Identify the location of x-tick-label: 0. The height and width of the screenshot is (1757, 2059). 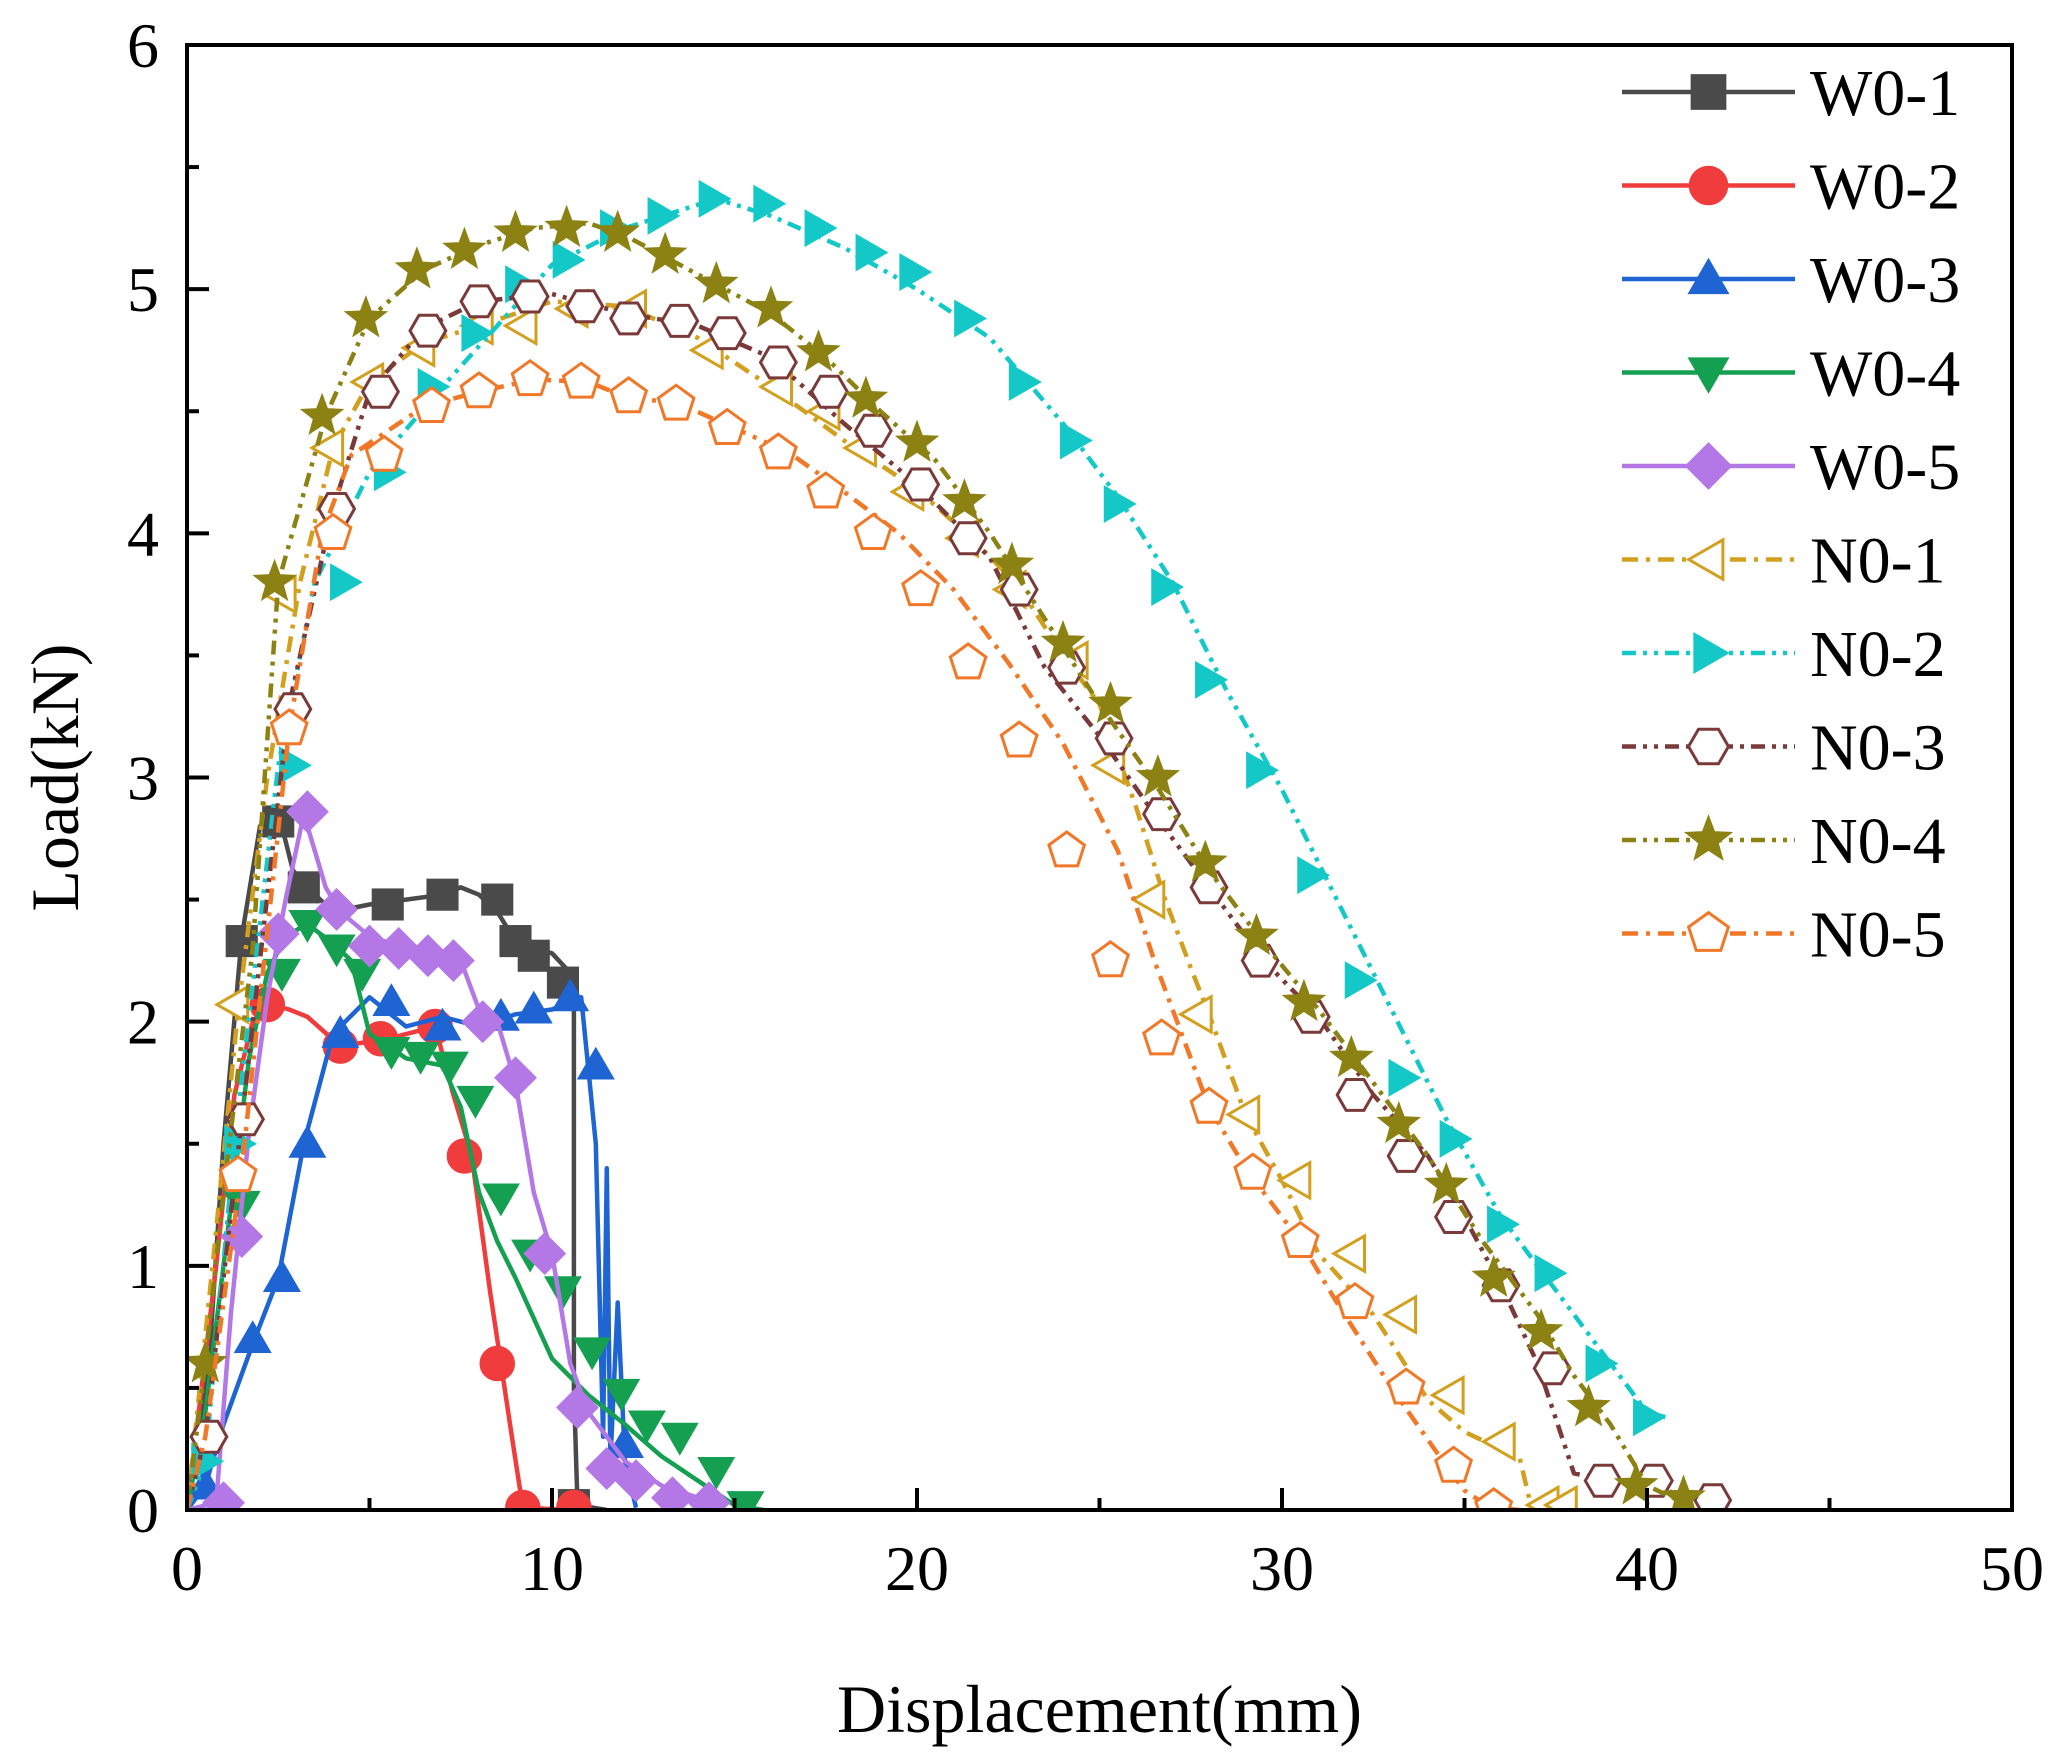
(187, 1568).